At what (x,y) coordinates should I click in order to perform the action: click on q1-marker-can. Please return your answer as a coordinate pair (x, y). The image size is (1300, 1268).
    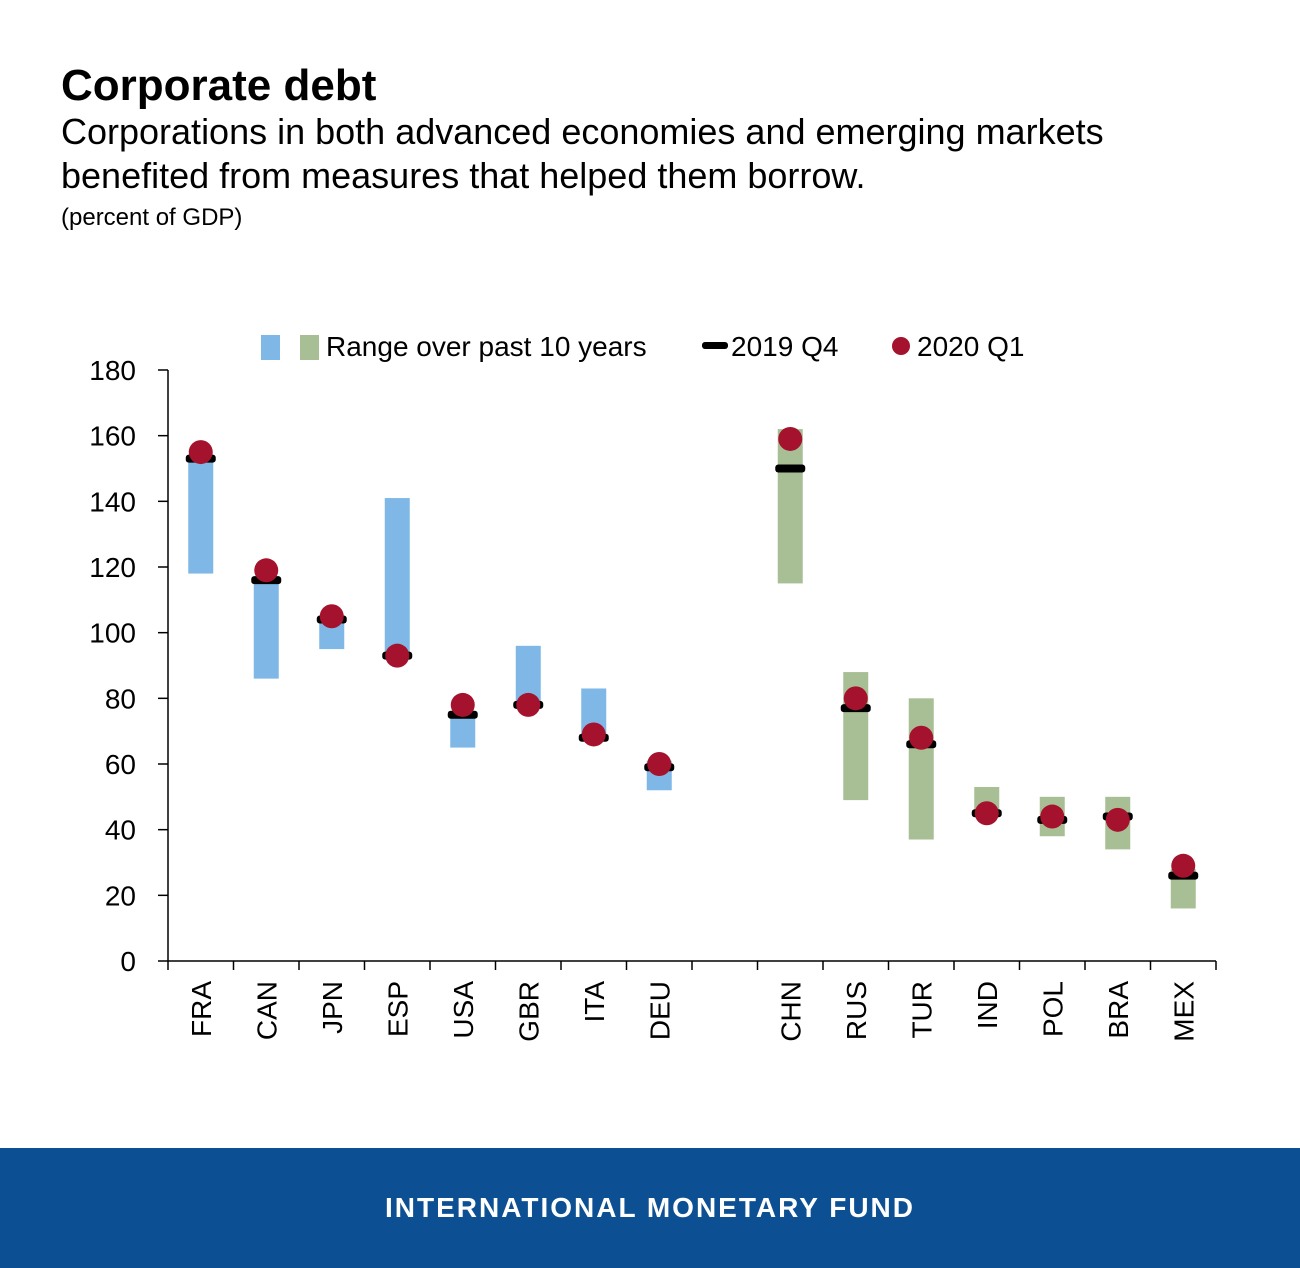
    Looking at the image, I should click on (266, 570).